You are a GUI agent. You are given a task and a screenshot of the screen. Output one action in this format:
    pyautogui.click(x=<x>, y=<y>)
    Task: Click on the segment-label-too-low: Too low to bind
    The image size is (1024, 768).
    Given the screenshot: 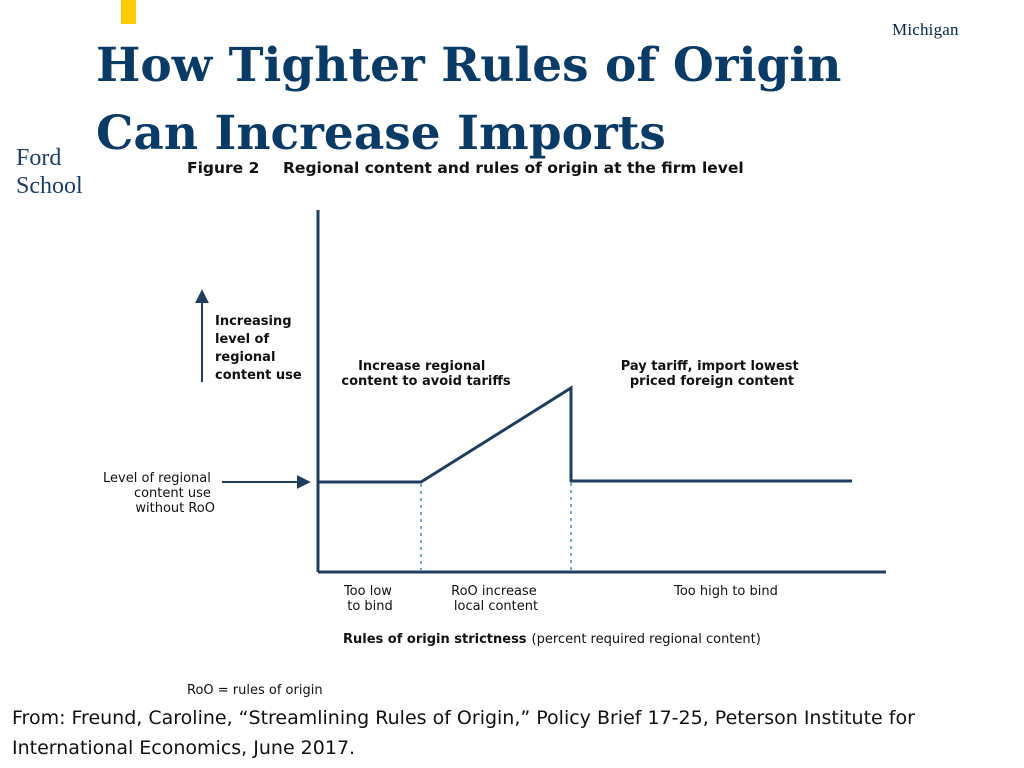 What is the action you would take?
    pyautogui.click(x=369, y=599)
    